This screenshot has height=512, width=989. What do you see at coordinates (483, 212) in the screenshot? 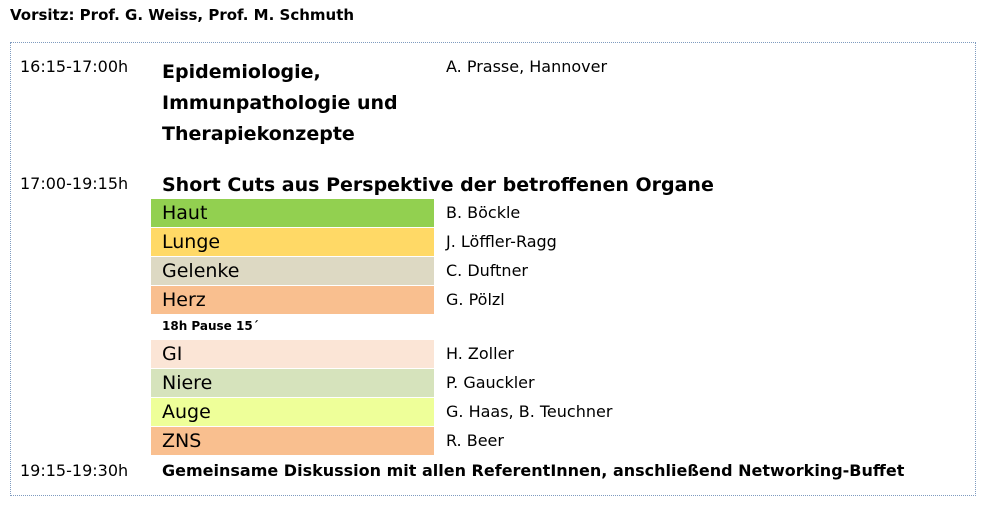
I see `speaker-haut: B. Böckle` at bounding box center [483, 212].